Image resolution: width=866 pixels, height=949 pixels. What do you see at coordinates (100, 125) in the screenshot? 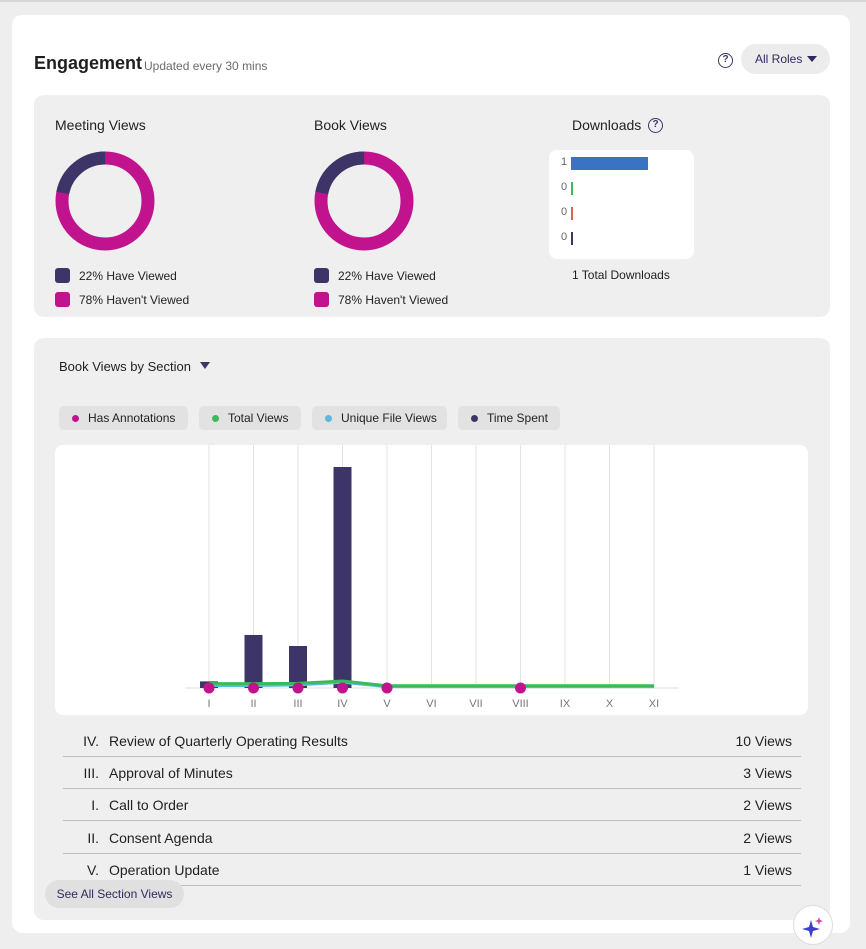
I see `meeting-views-title: Meeting Views` at bounding box center [100, 125].